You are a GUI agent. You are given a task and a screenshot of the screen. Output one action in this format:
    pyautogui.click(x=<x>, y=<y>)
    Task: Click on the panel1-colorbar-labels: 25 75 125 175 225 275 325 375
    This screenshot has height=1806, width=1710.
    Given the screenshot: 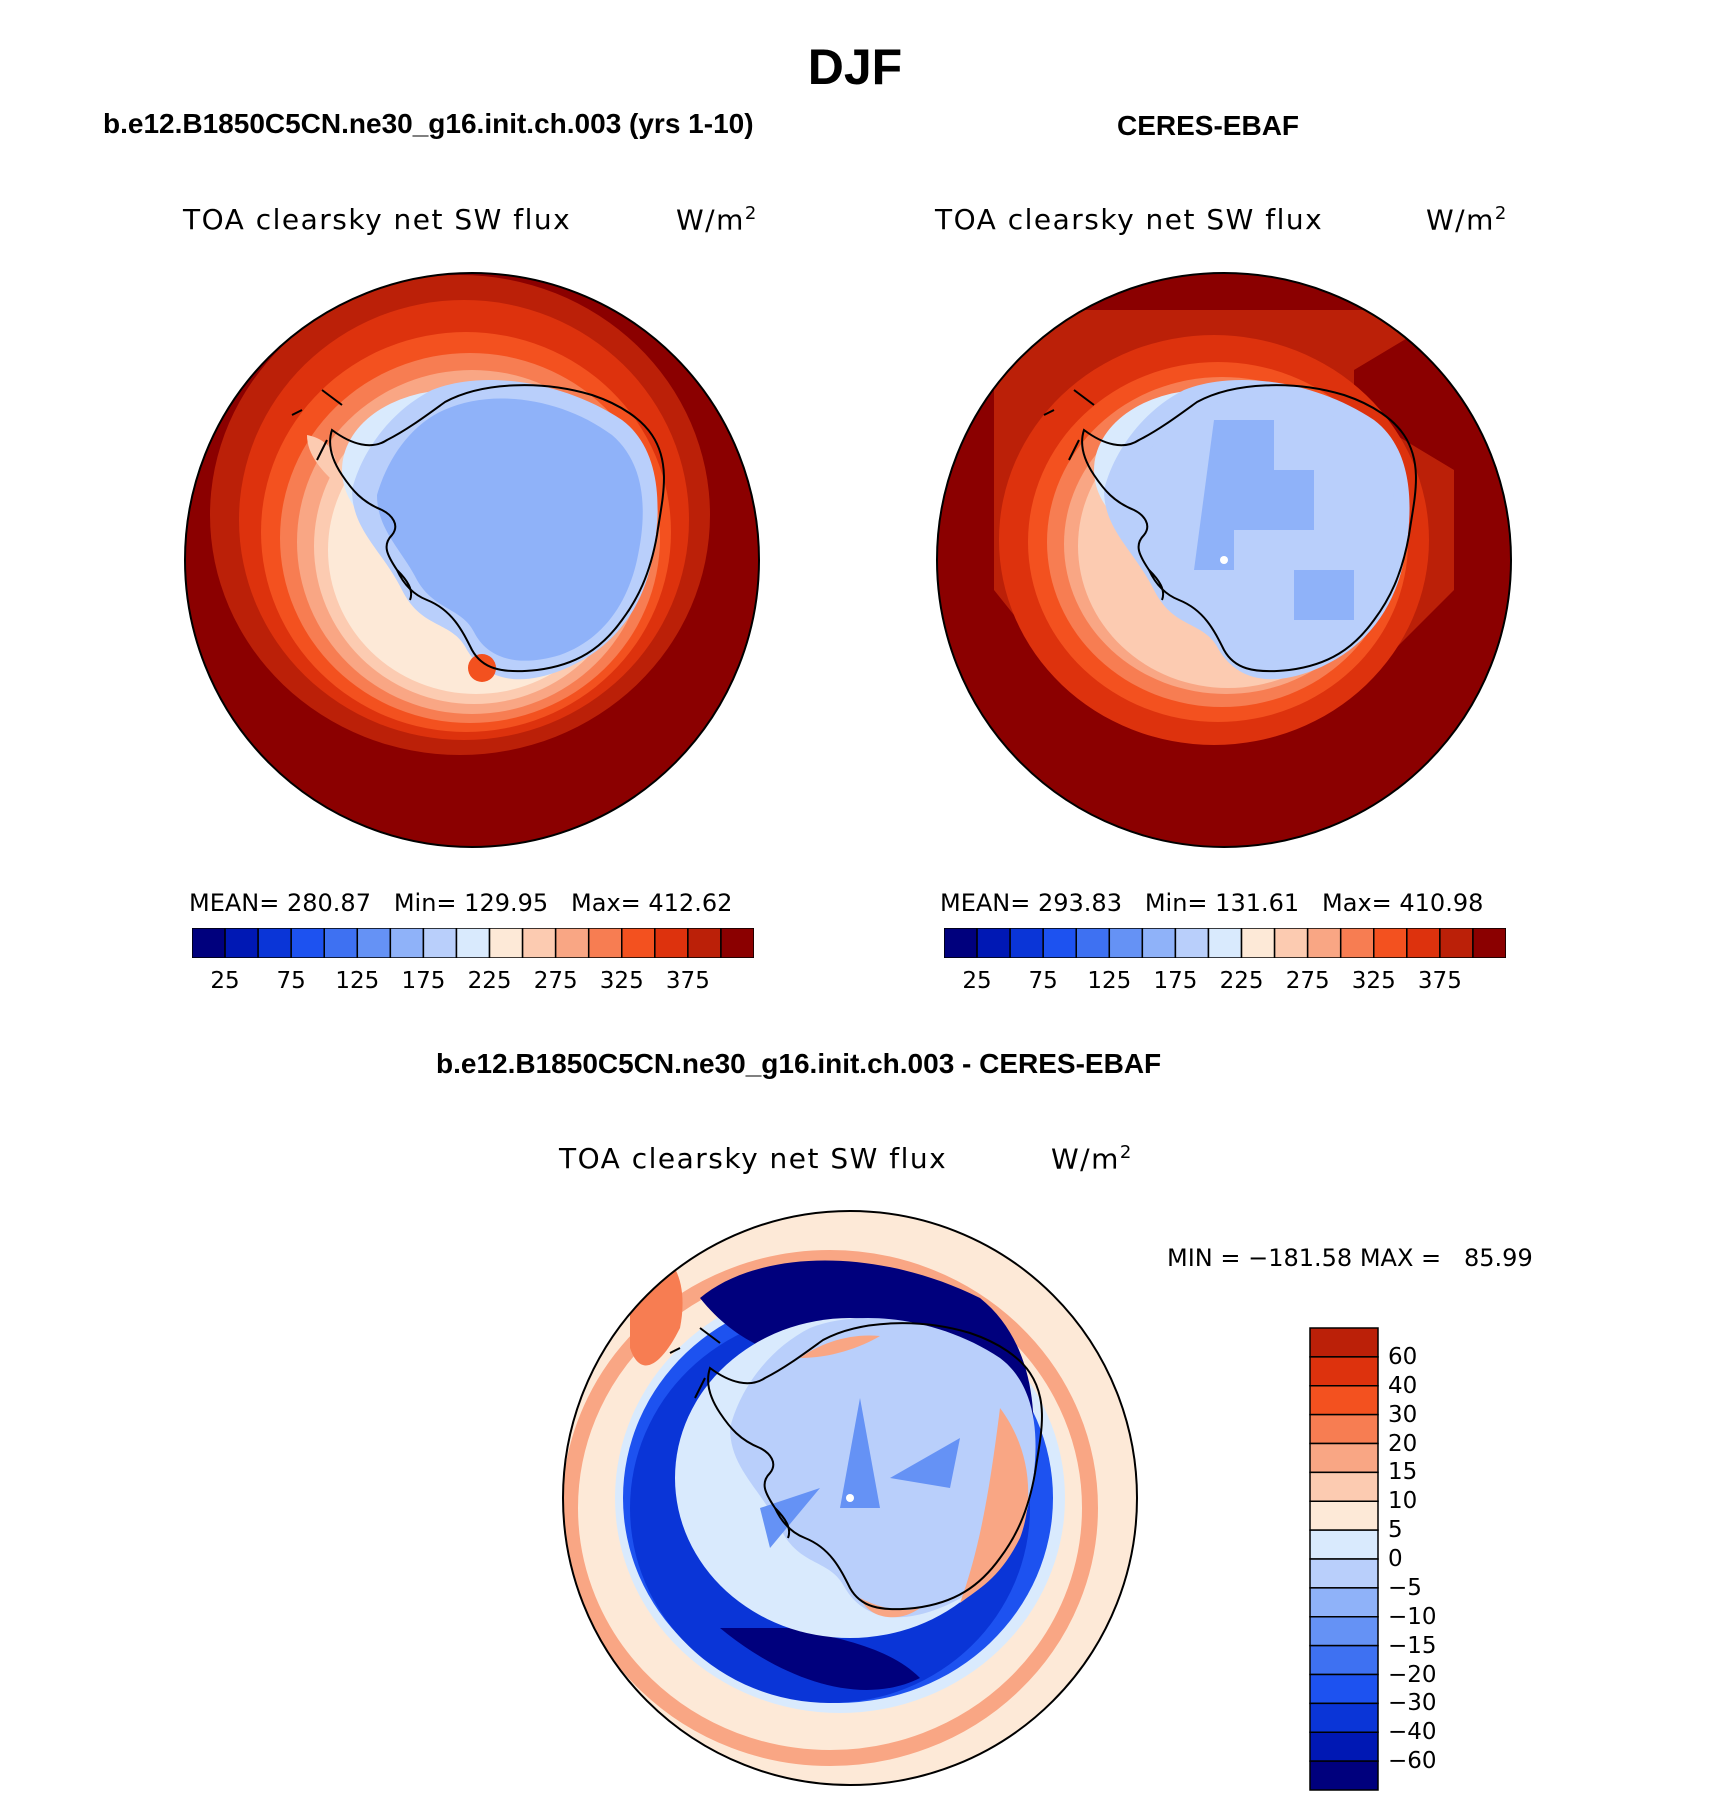 What is the action you would take?
    pyautogui.click(x=473, y=981)
    